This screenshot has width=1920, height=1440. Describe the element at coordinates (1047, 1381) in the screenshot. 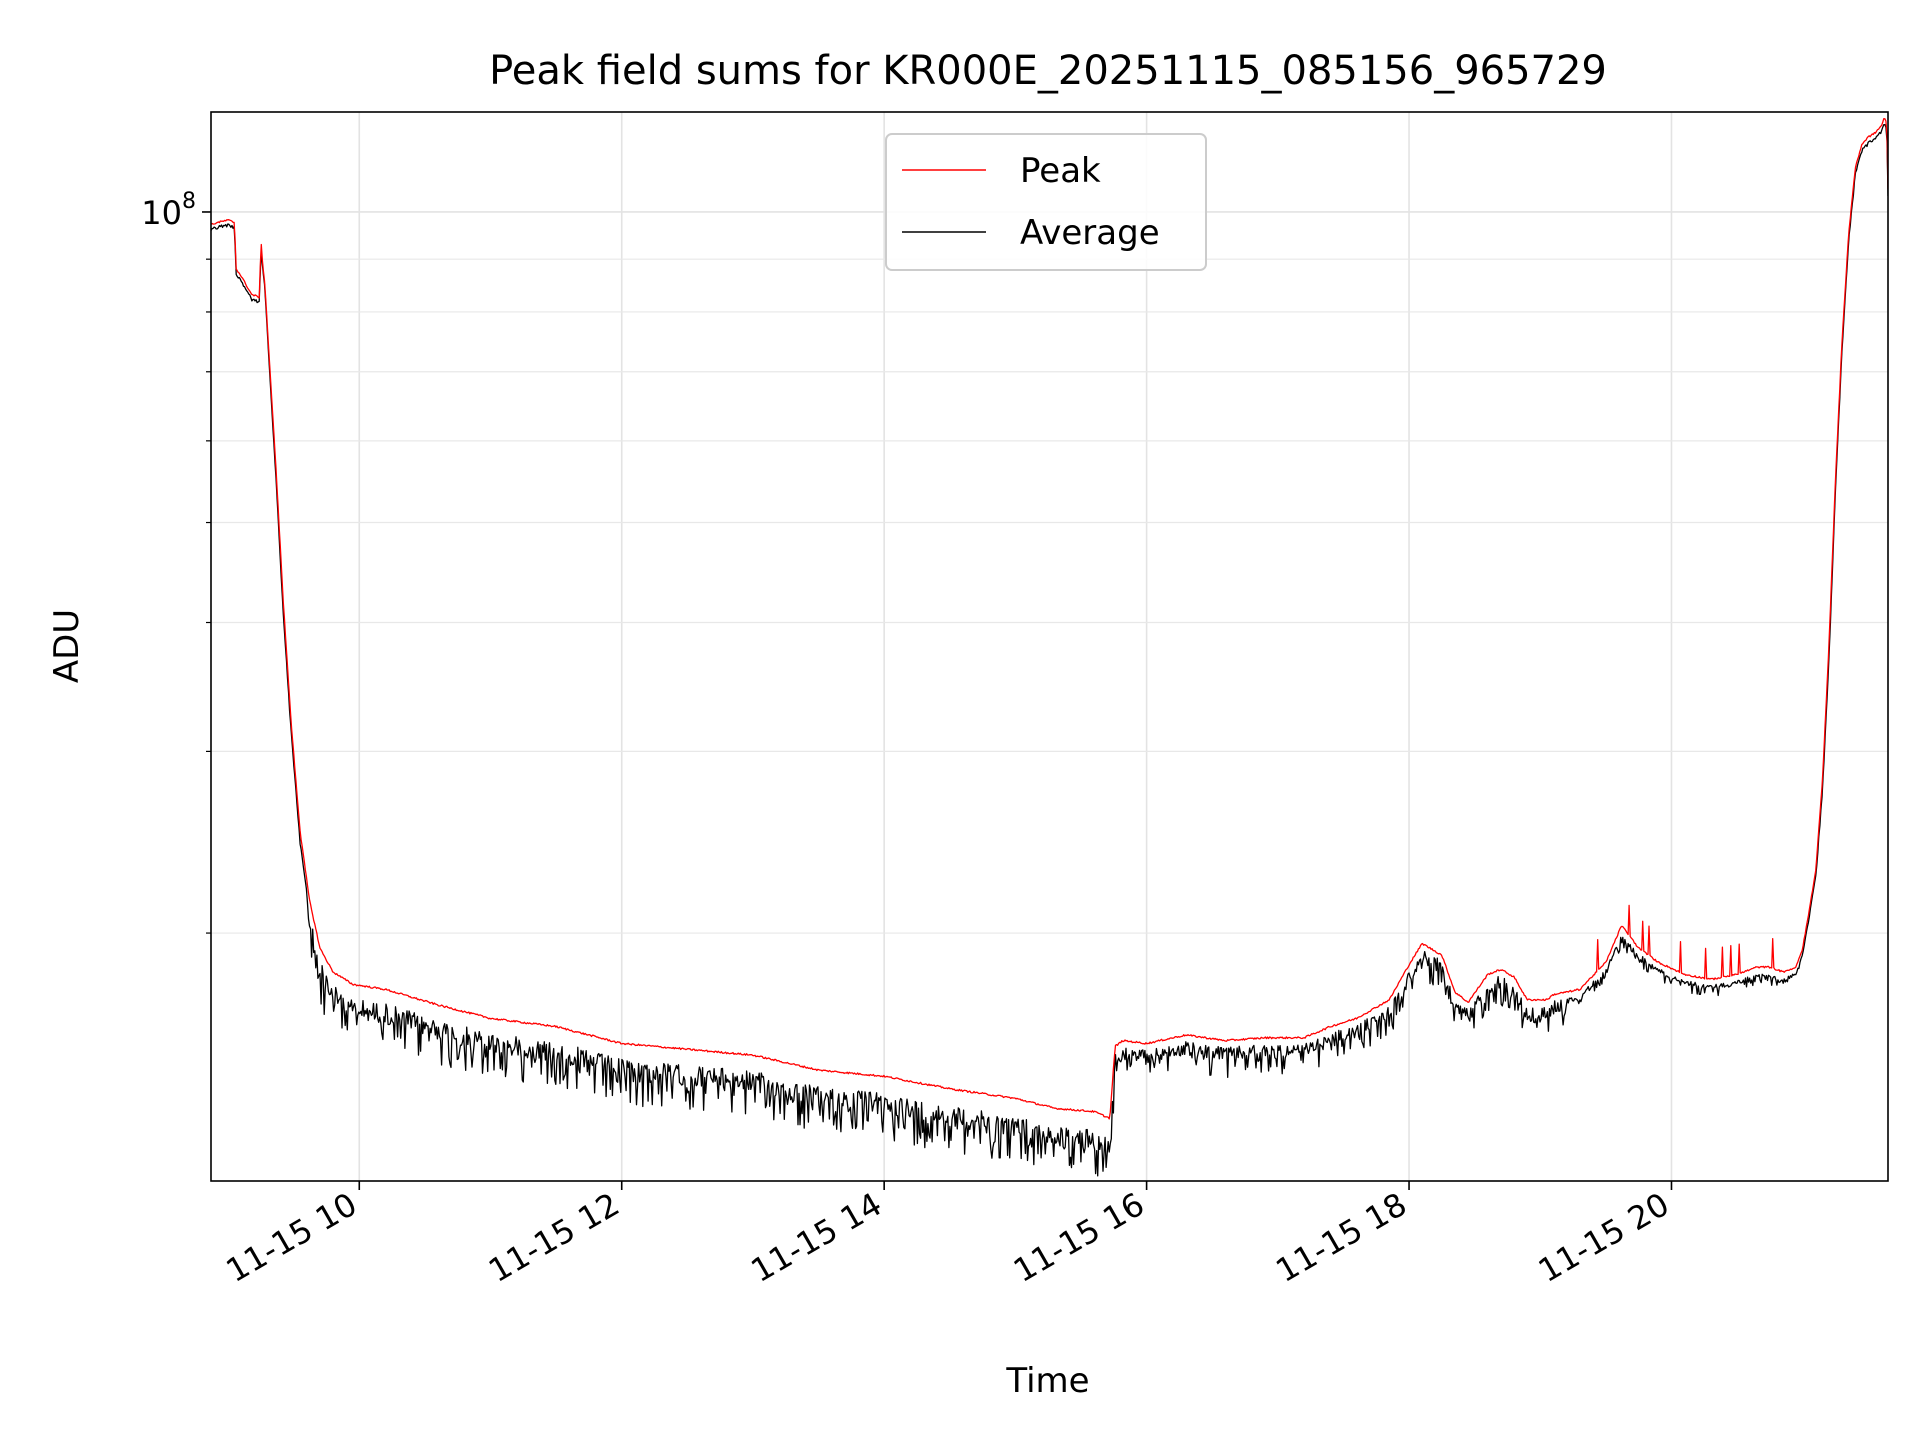

I see `x-axis-label: Time` at that location.